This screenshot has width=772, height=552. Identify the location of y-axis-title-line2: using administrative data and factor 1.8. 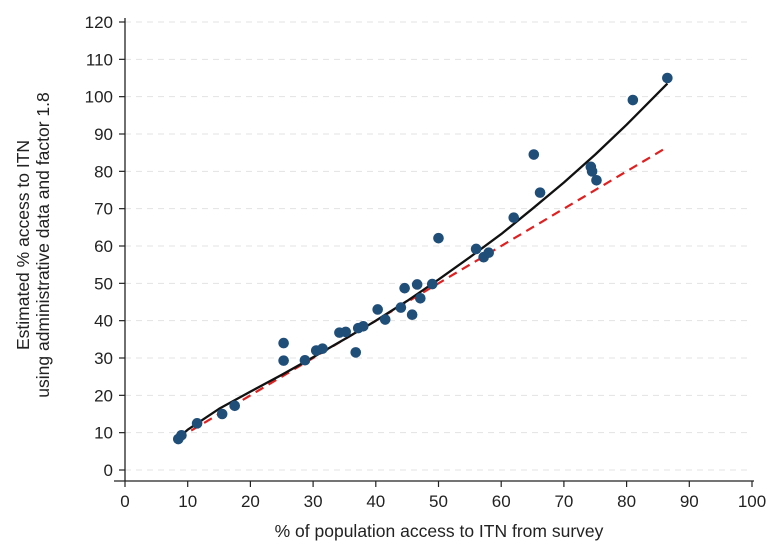
(43, 244).